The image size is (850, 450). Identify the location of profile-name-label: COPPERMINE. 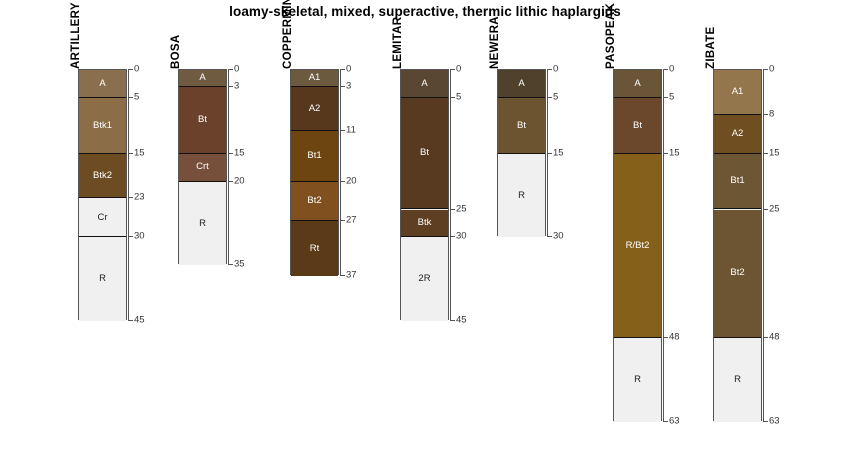
(288, 34).